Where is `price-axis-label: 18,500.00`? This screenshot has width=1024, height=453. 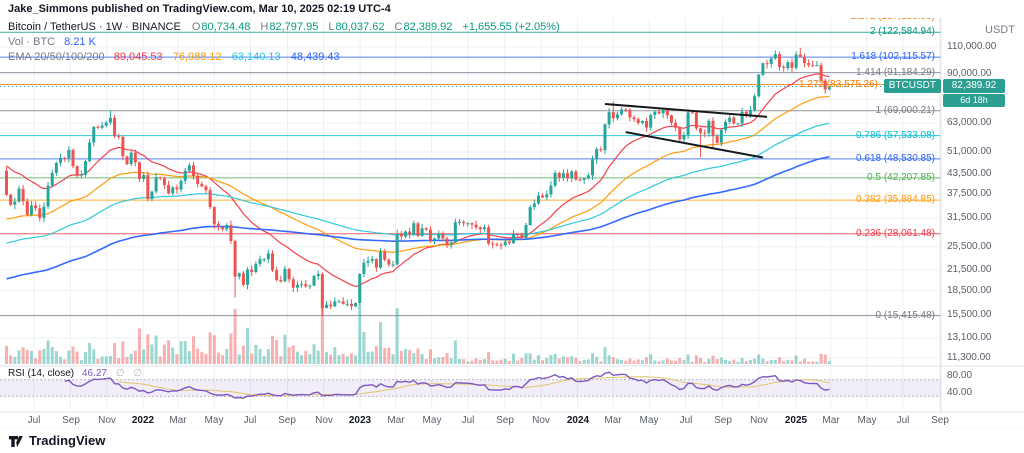 price-axis-label: 18,500.00 is located at coordinates (969, 290).